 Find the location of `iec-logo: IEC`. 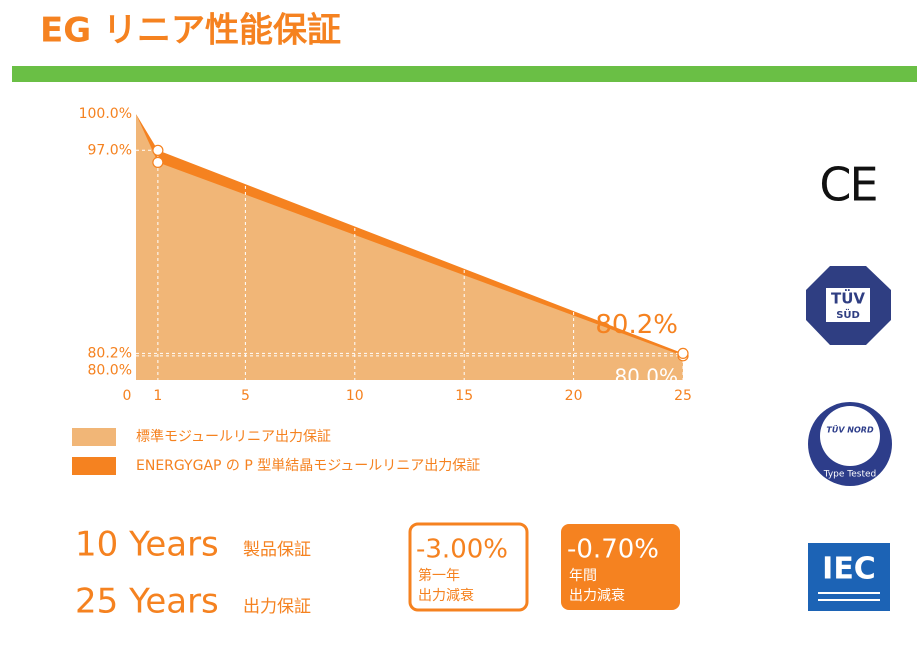

iec-logo: IEC is located at coordinates (849, 577).